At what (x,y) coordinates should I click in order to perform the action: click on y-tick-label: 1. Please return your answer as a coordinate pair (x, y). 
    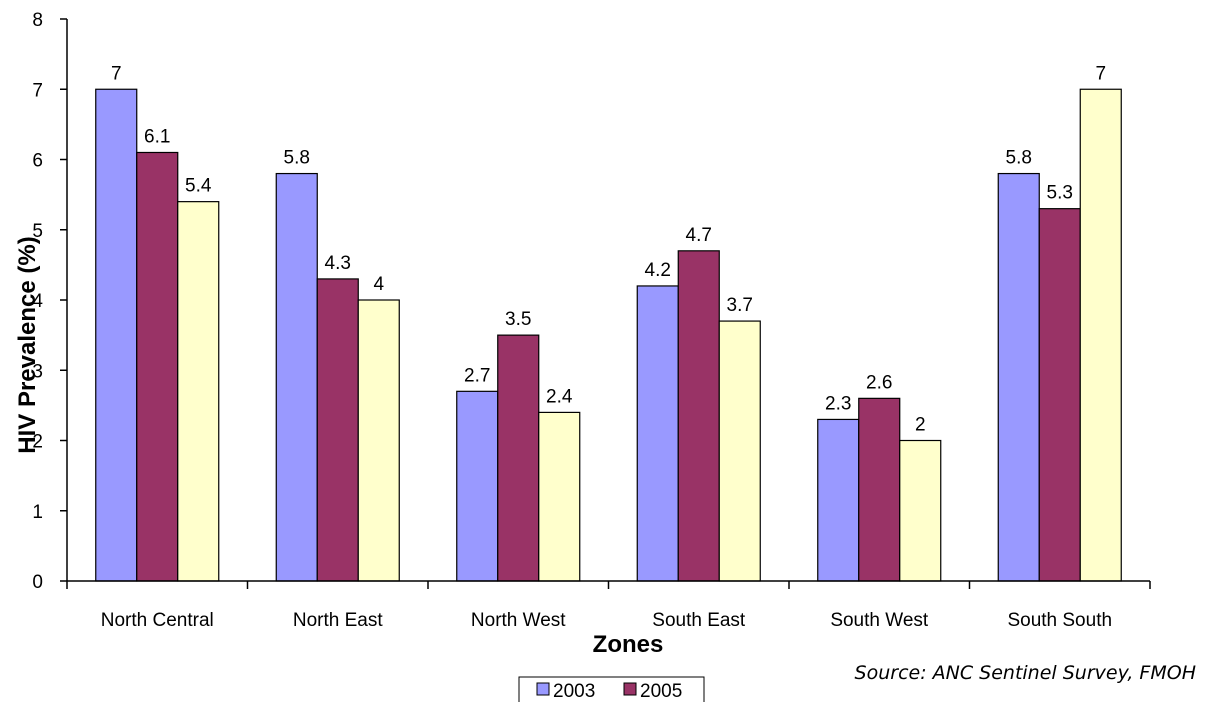
    Looking at the image, I should click on (37, 512).